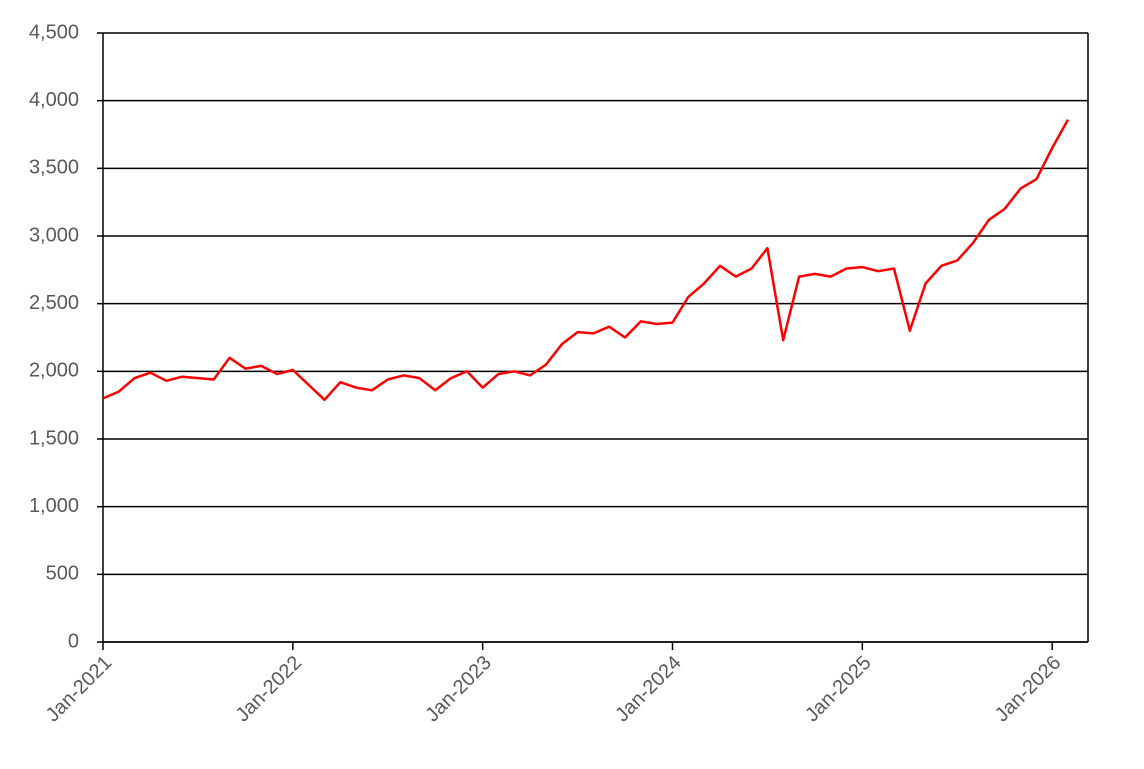  I want to click on y-tick-label: 3,000, so click(54, 235).